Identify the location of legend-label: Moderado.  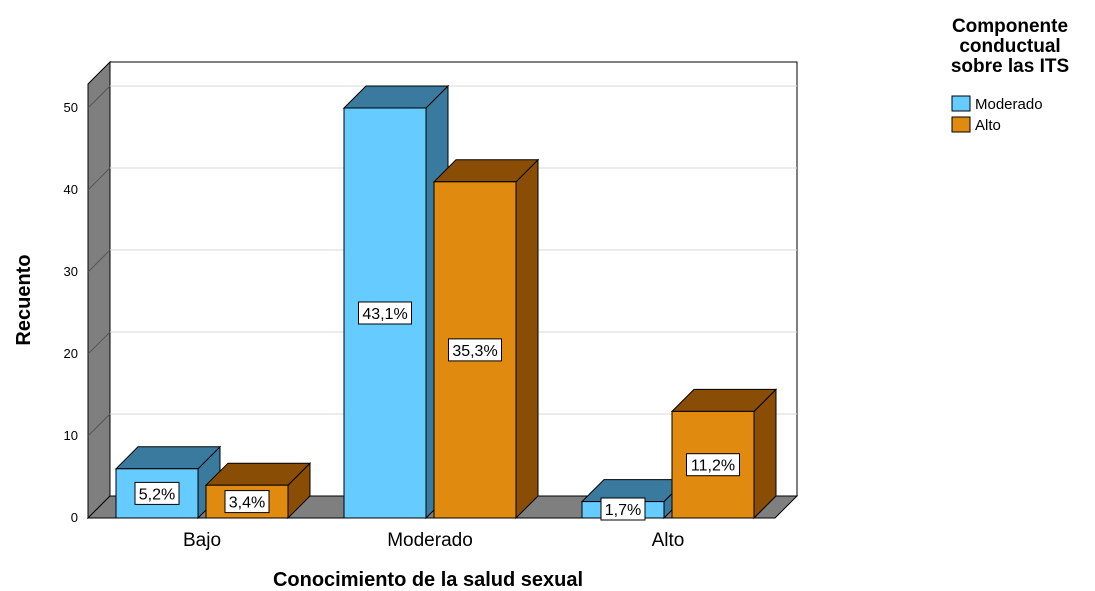
(1009, 104).